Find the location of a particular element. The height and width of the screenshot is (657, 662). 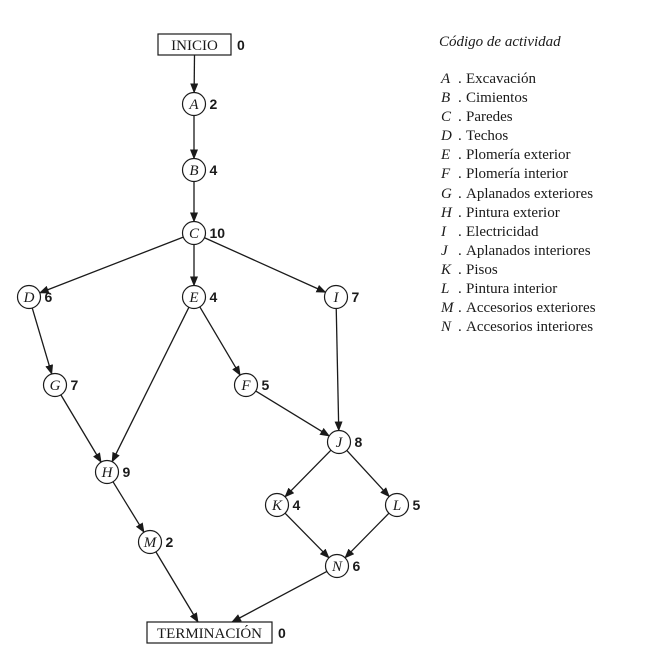

activity-node-c: C 10 is located at coordinates (203, 233).